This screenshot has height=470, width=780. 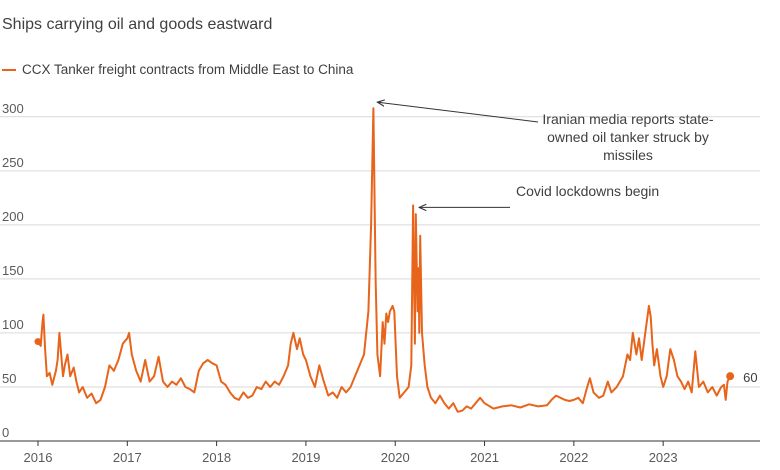 What do you see at coordinates (484, 457) in the screenshot?
I see `x-tick-label: 2021` at bounding box center [484, 457].